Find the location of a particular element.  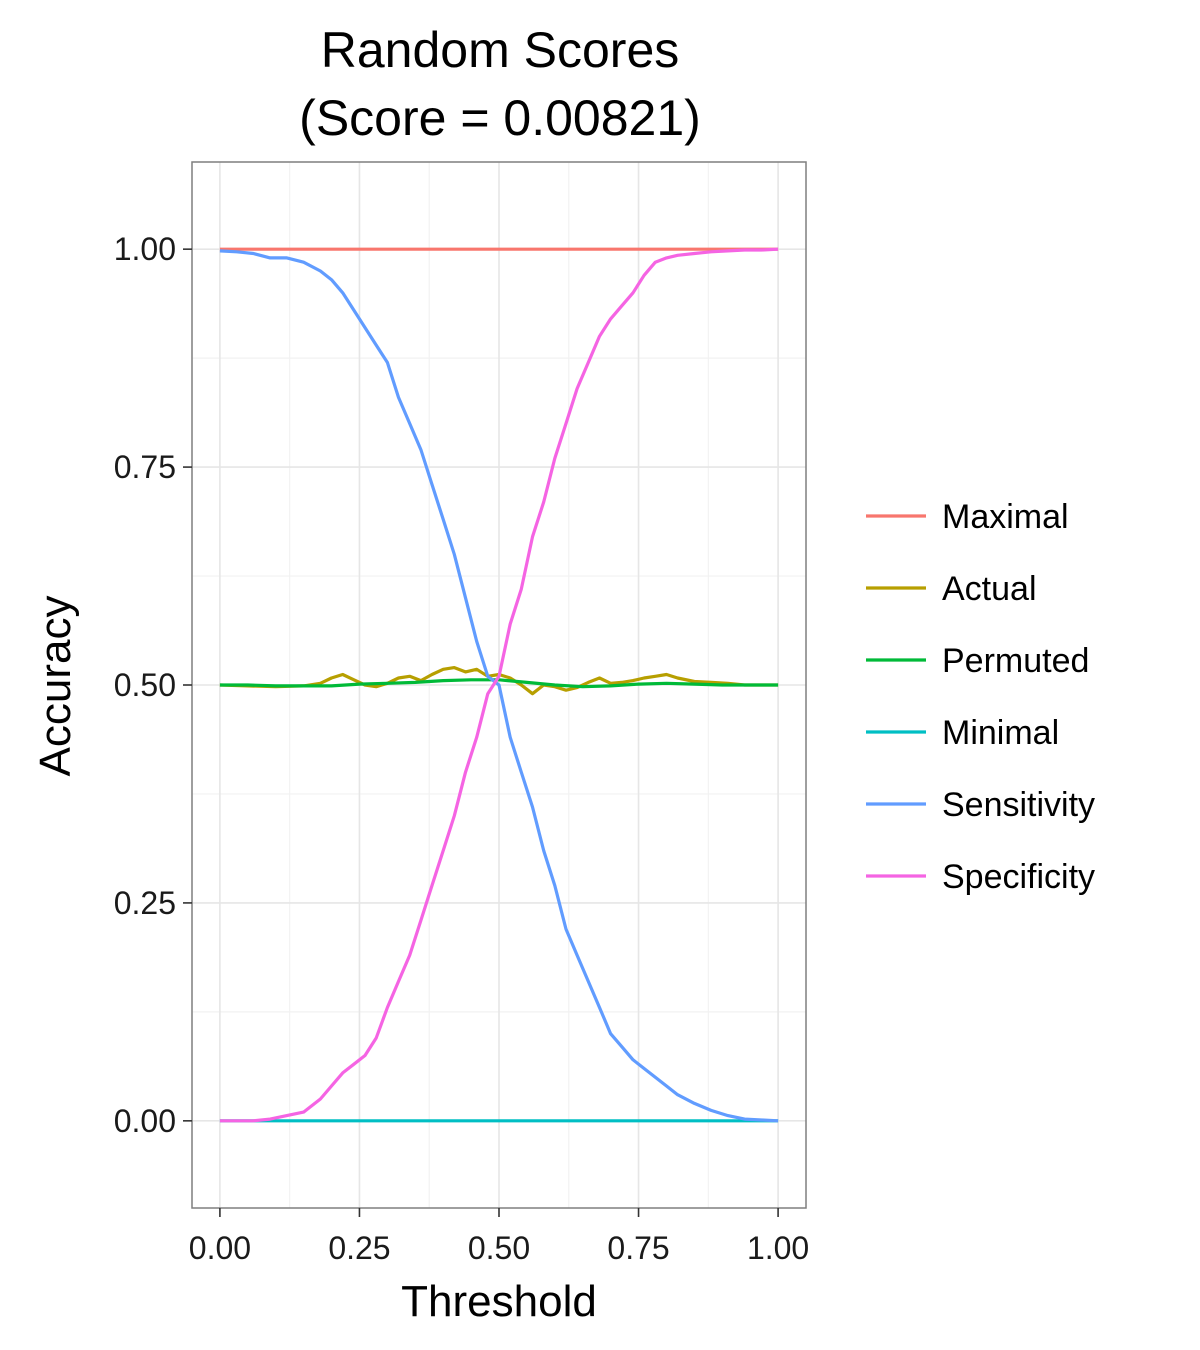

x-tick-label: 0.00 is located at coordinates (220, 1248).